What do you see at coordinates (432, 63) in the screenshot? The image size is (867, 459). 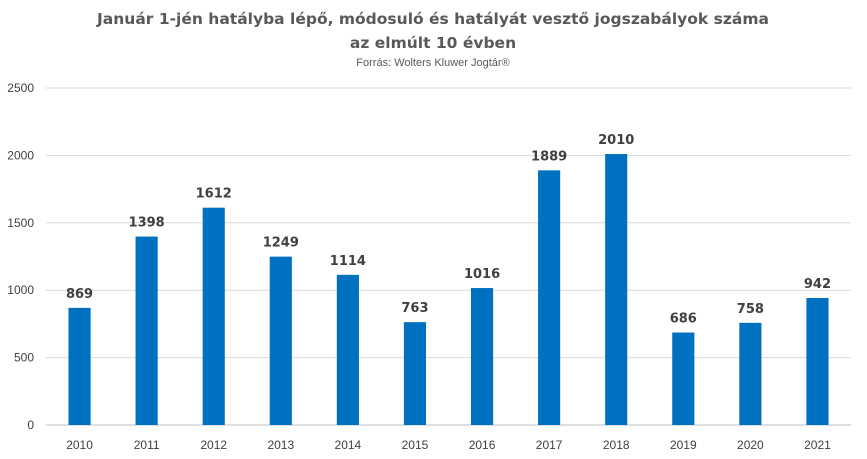 I see `chart-source: Forrás: Wolters Kluwer Jogtár®` at bounding box center [432, 63].